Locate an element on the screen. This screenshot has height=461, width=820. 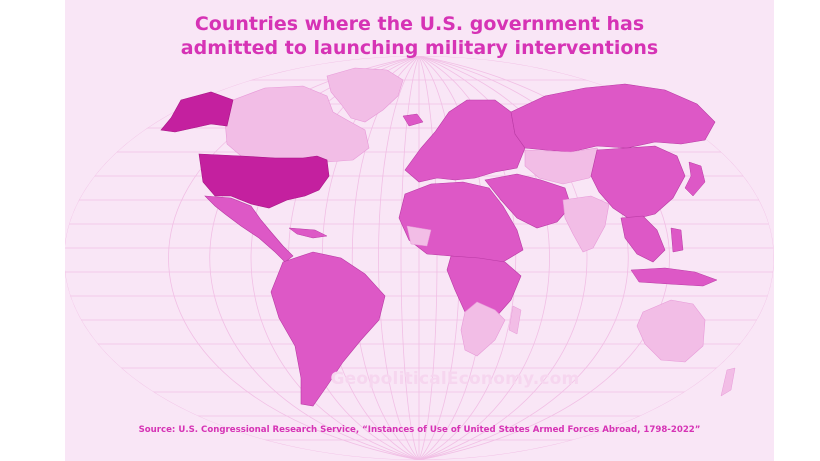
africa-sahel is located at coordinates (419, 236).